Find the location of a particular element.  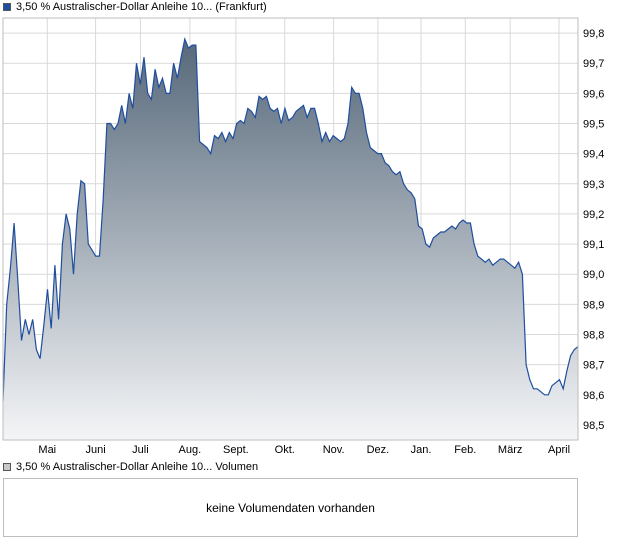

y-tick-label: 99,5 is located at coordinates (593, 125).